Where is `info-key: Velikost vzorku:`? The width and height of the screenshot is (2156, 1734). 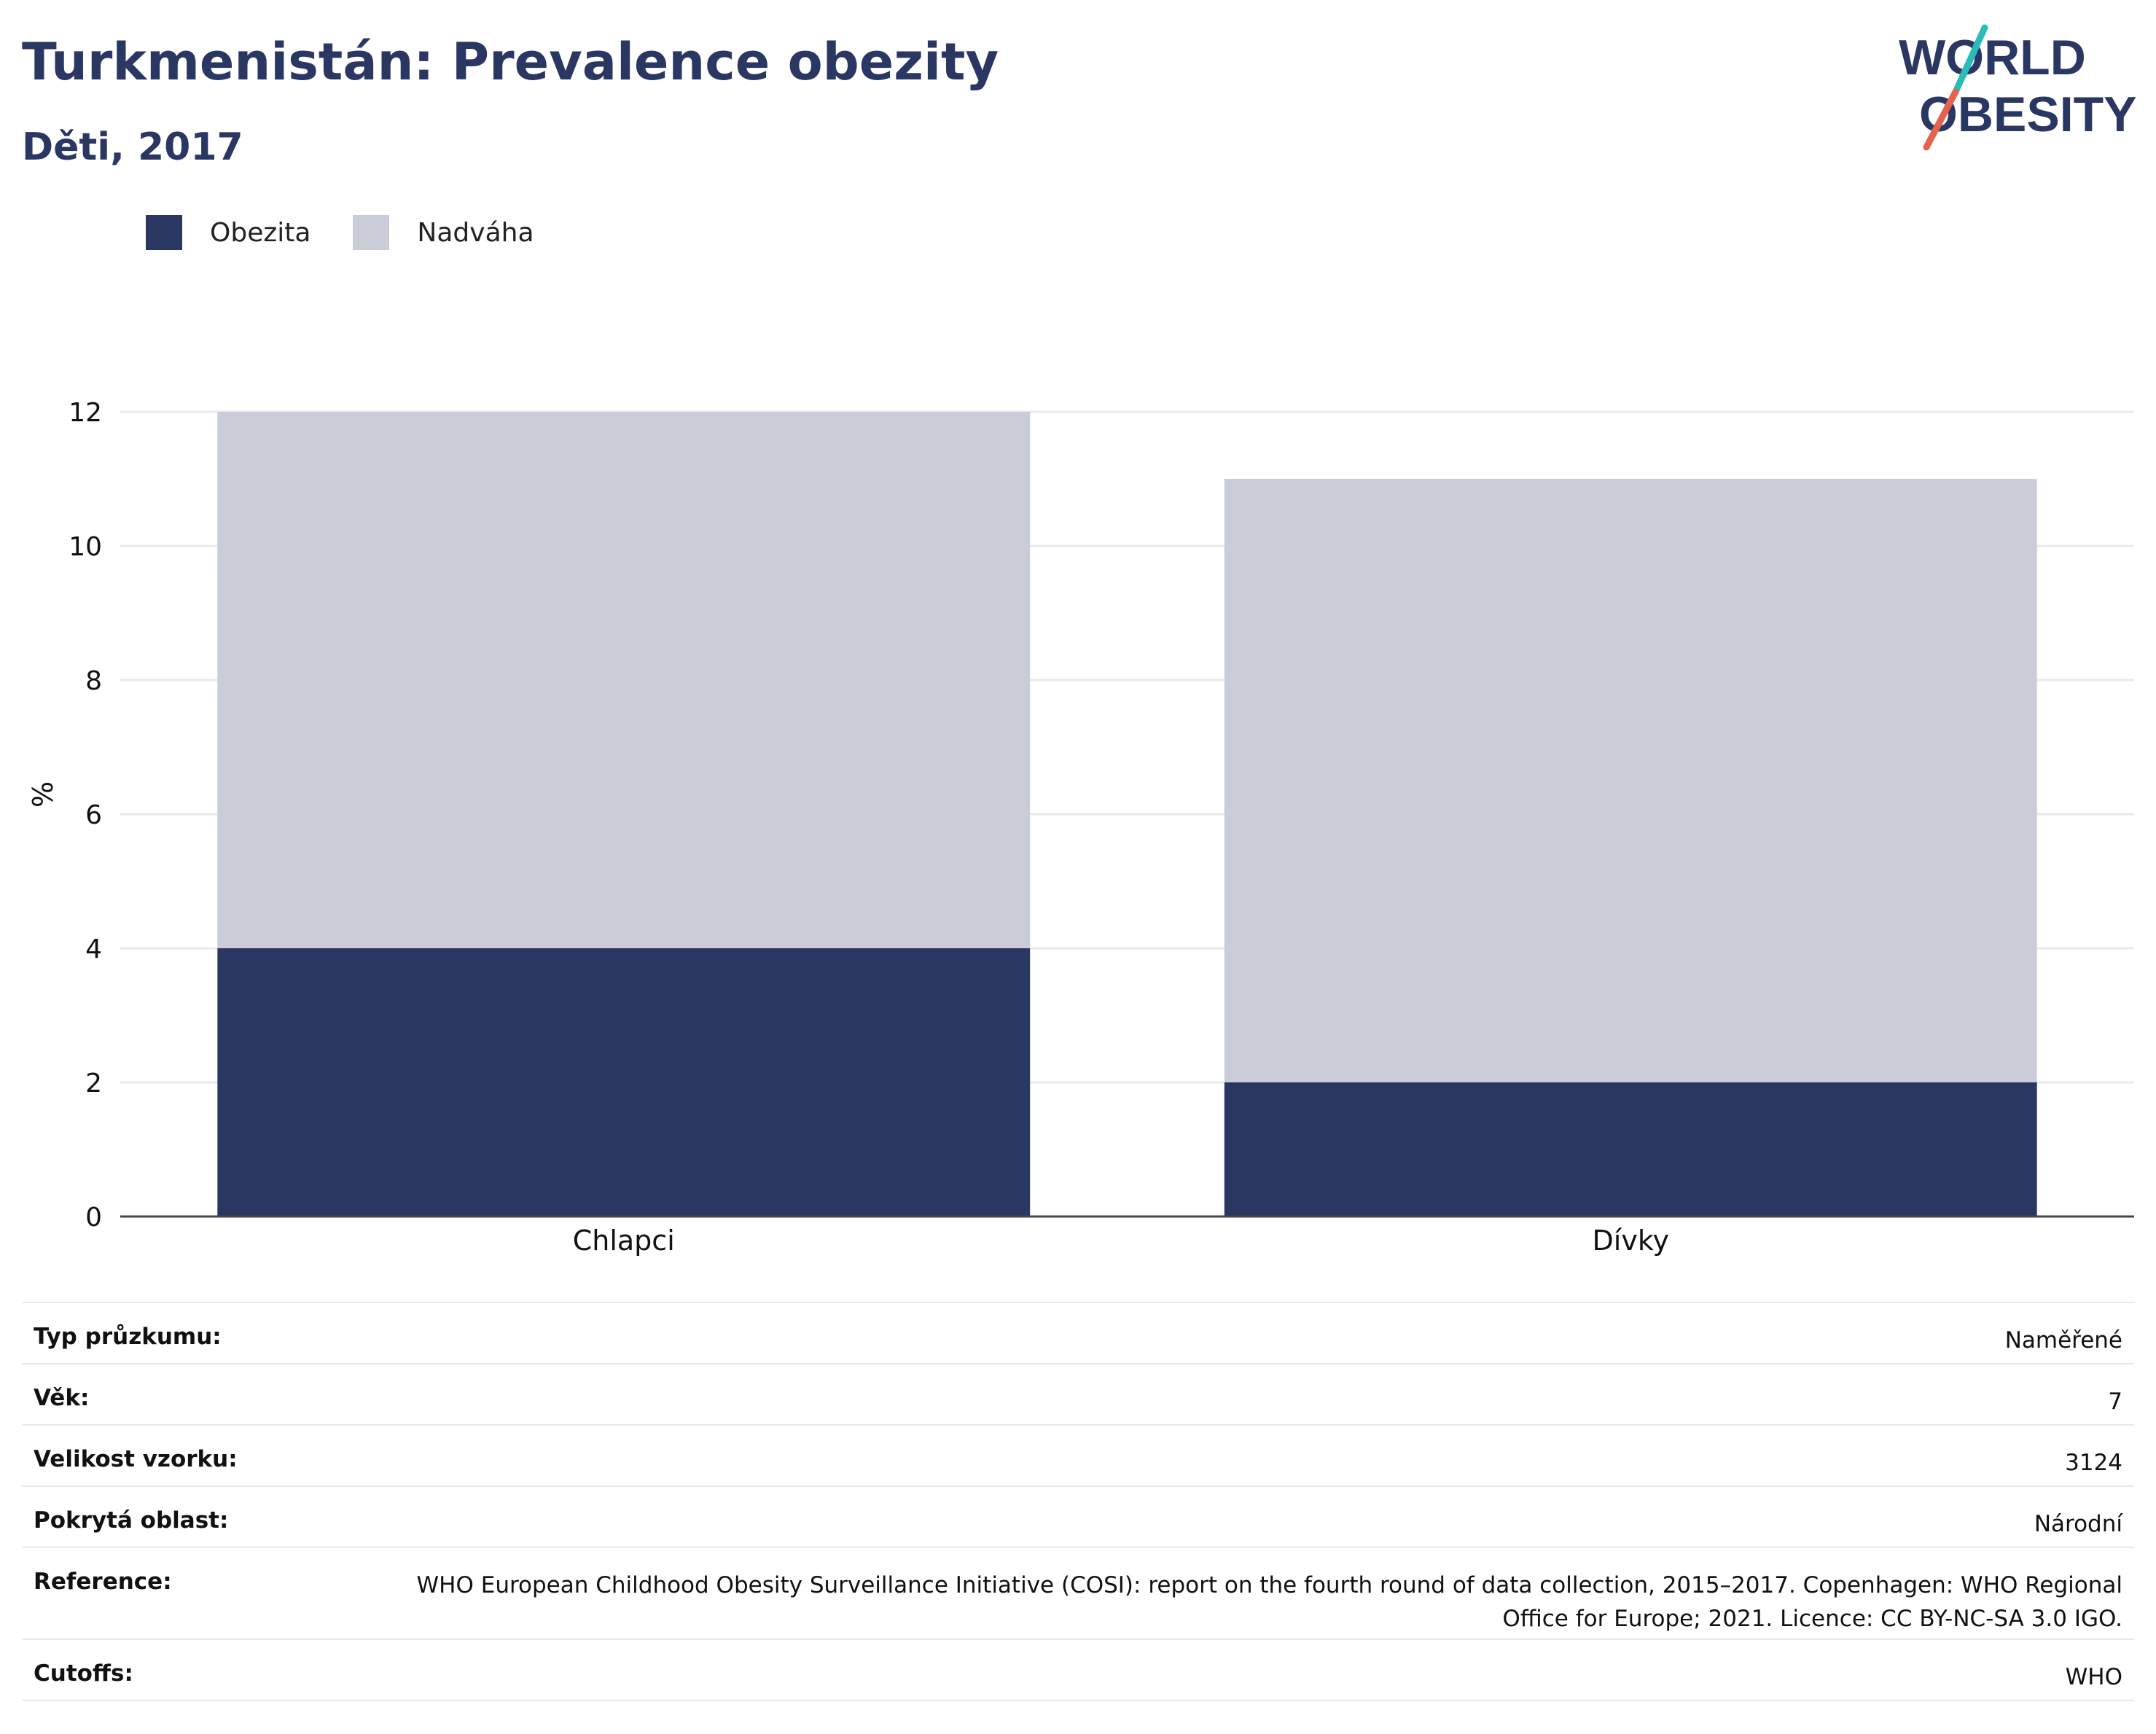
info-key: Velikost vzorku: is located at coordinates (136, 1459).